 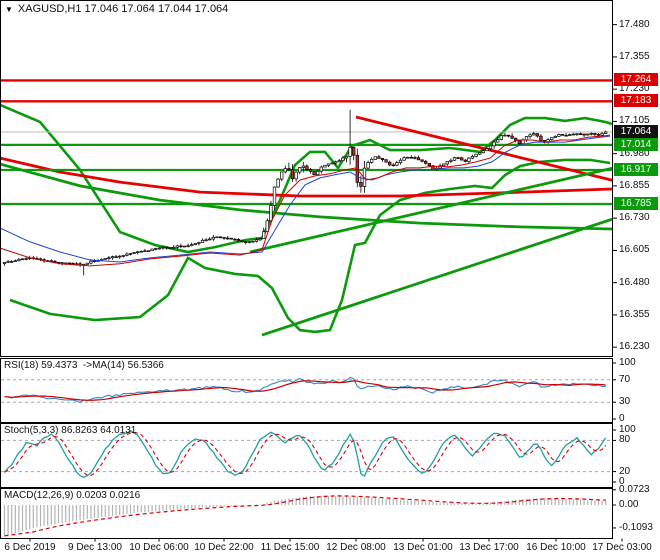 I want to click on macd-scale-label: -0.1093, so click(x=636, y=527).